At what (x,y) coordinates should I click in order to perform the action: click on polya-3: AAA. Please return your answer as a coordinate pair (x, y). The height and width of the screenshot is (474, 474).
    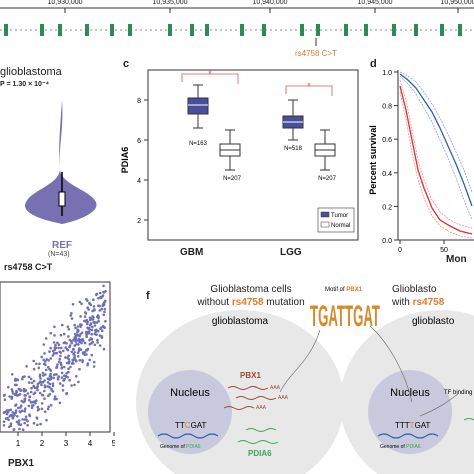
    Looking at the image, I should click on (261, 408).